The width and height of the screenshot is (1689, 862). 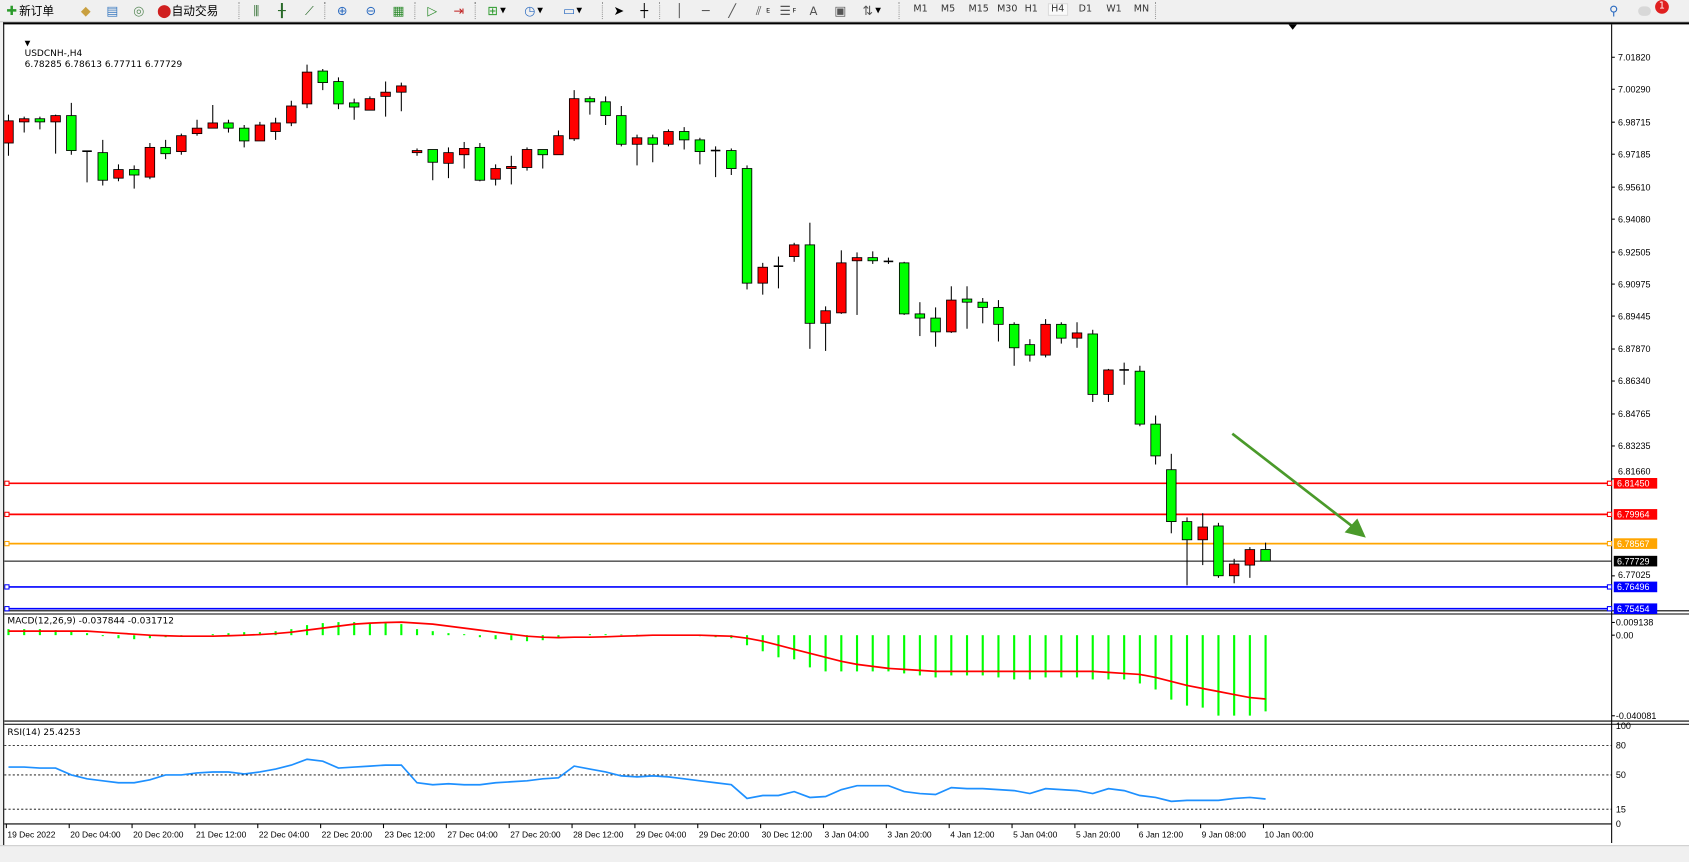 I want to click on macd-signal-line, so click(x=637, y=660).